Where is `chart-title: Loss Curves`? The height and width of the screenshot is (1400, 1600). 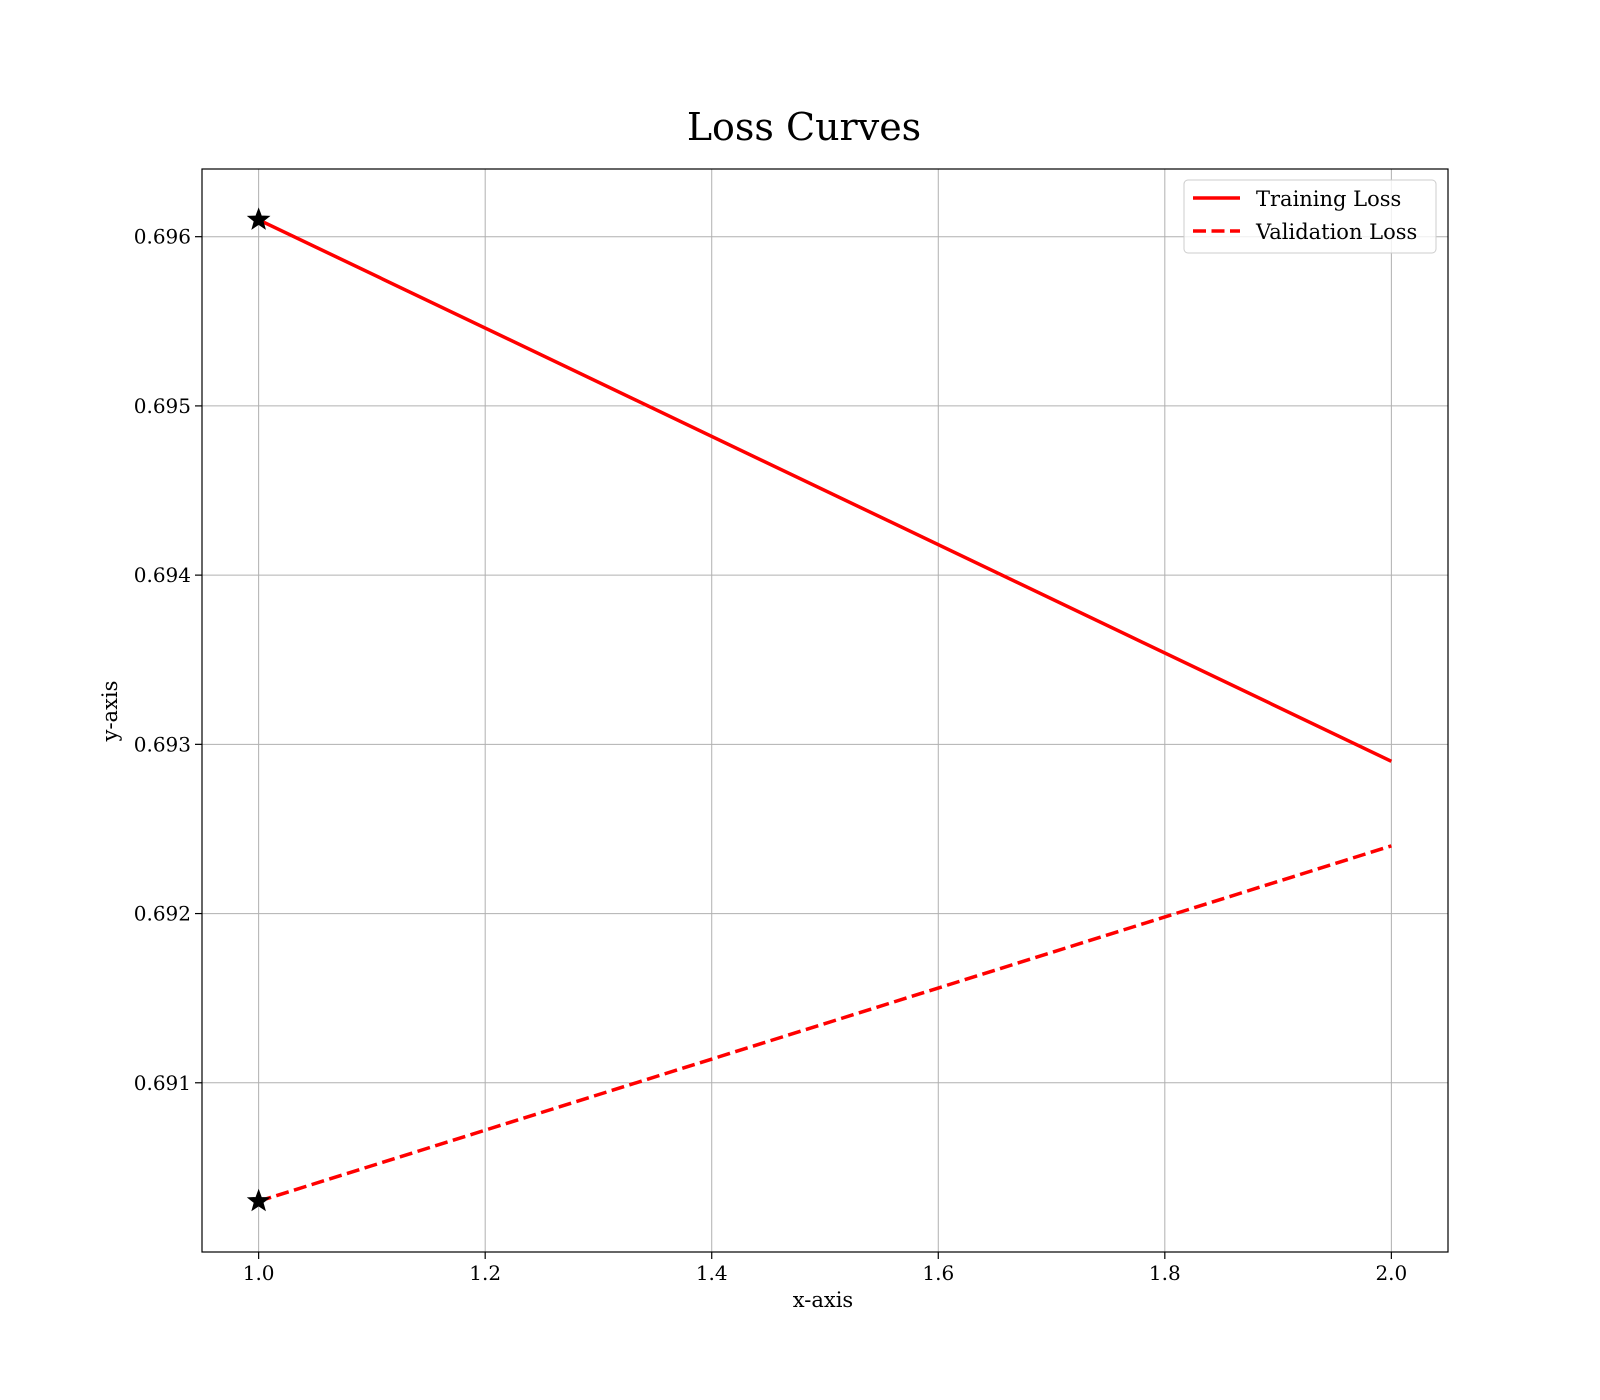 chart-title: Loss Curves is located at coordinates (804, 127).